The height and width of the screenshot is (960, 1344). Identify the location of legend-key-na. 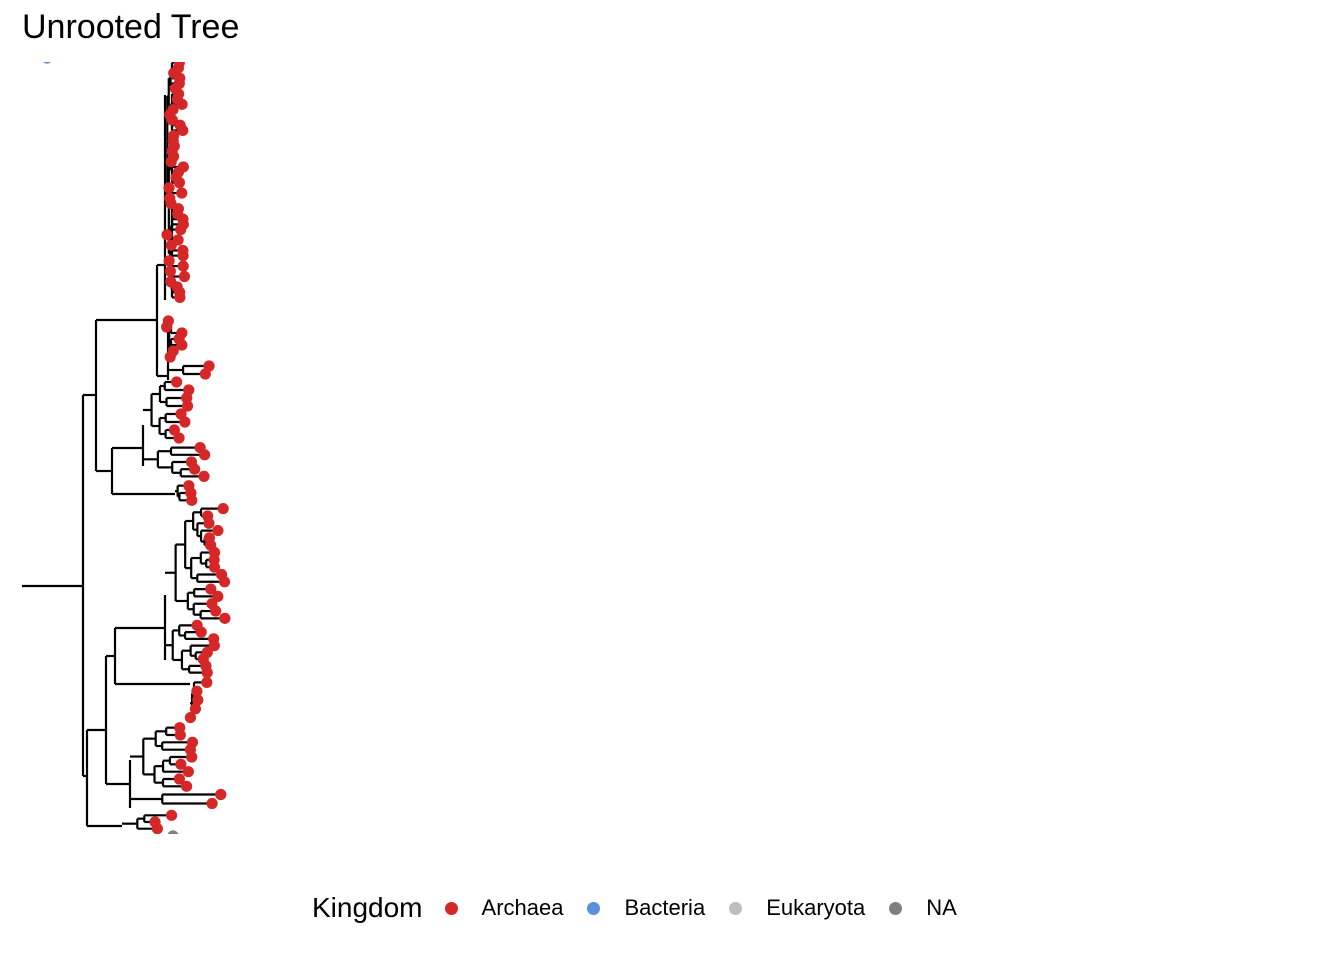
(896, 908).